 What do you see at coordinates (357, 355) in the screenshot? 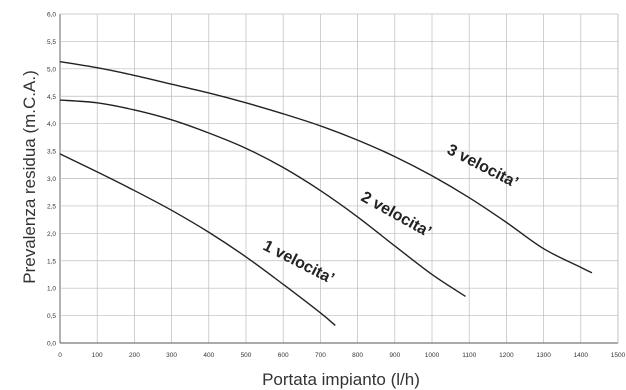
I see `x-tick-label: 800` at bounding box center [357, 355].